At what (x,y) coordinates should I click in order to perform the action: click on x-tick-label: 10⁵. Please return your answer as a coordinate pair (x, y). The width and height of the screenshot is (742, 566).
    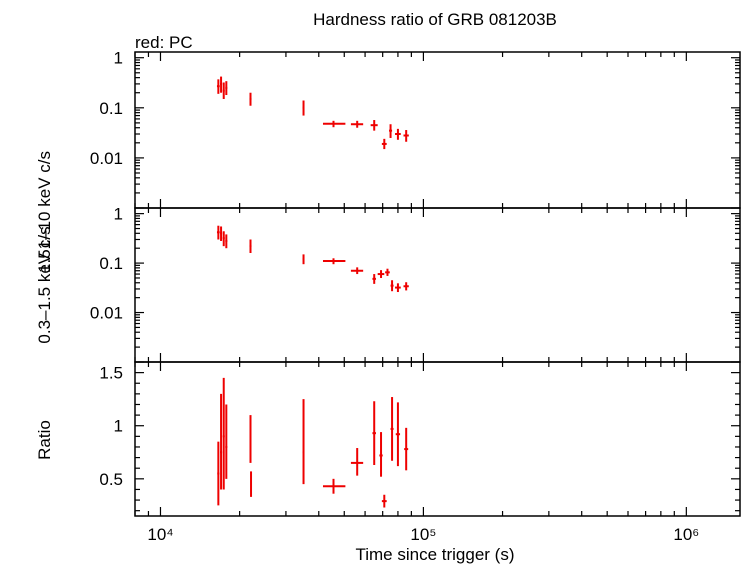
    Looking at the image, I should click on (423, 534).